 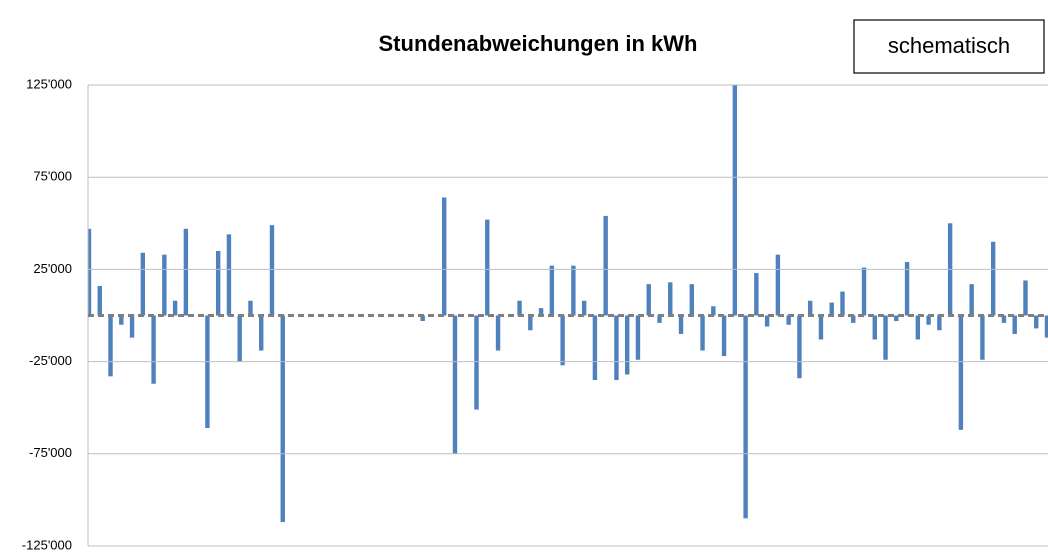 What do you see at coordinates (49, 83) in the screenshot?
I see `y-tick-label: 125'000` at bounding box center [49, 83].